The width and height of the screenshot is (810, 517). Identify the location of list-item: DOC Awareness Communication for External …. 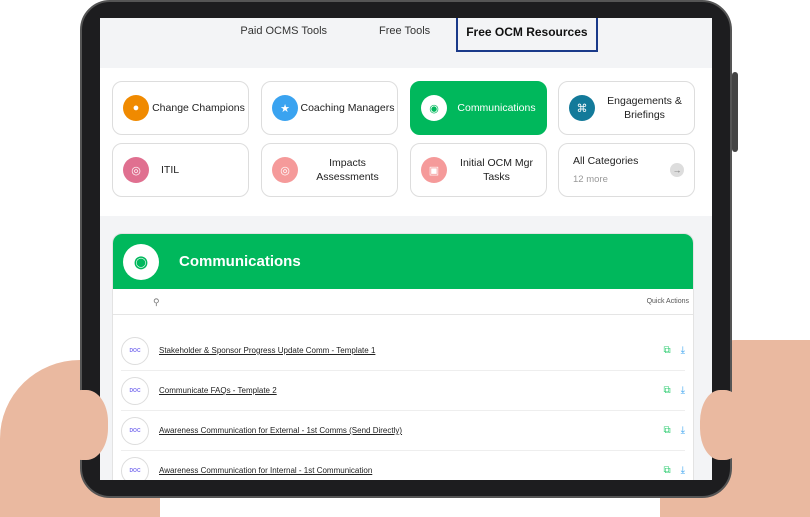
(403, 431).